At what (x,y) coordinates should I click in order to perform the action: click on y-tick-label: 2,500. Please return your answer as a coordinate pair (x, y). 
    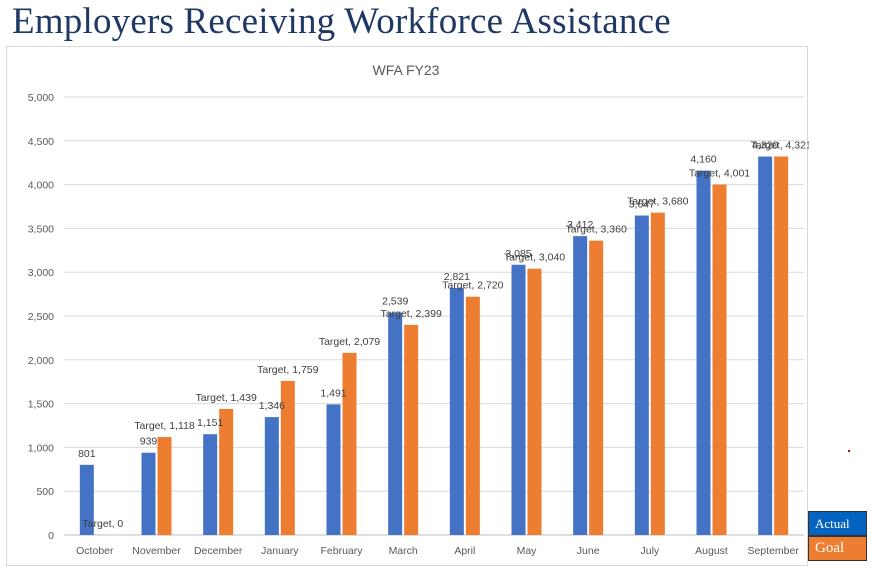
    Looking at the image, I should click on (41, 317).